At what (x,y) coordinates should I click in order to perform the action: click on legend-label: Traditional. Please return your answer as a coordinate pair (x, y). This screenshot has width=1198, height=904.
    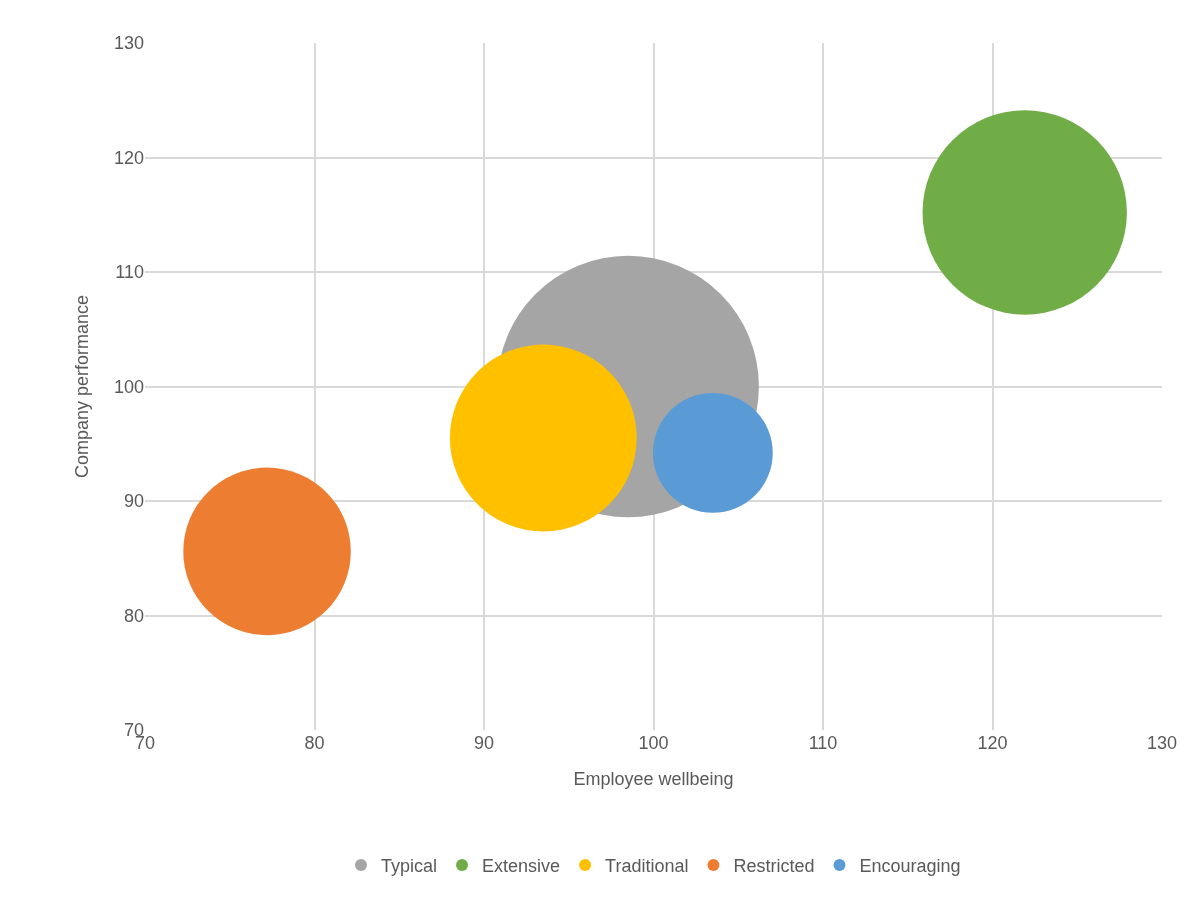
    Looking at the image, I should click on (647, 866).